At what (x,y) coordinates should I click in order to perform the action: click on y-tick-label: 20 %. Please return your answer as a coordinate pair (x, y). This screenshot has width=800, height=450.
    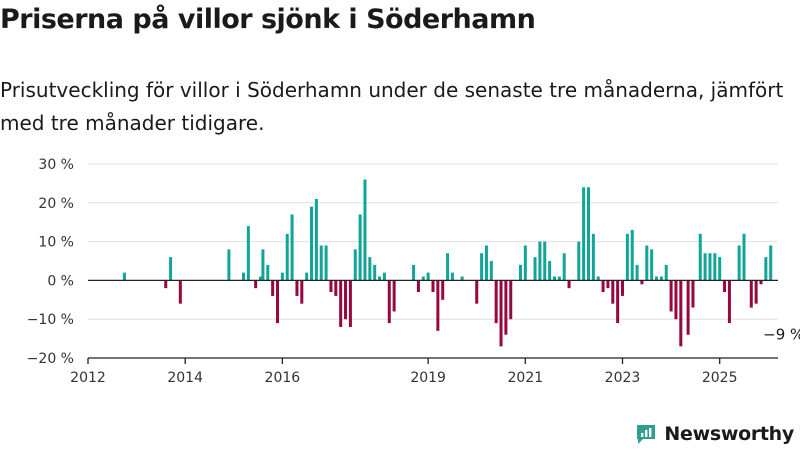
    Looking at the image, I should click on (56, 204).